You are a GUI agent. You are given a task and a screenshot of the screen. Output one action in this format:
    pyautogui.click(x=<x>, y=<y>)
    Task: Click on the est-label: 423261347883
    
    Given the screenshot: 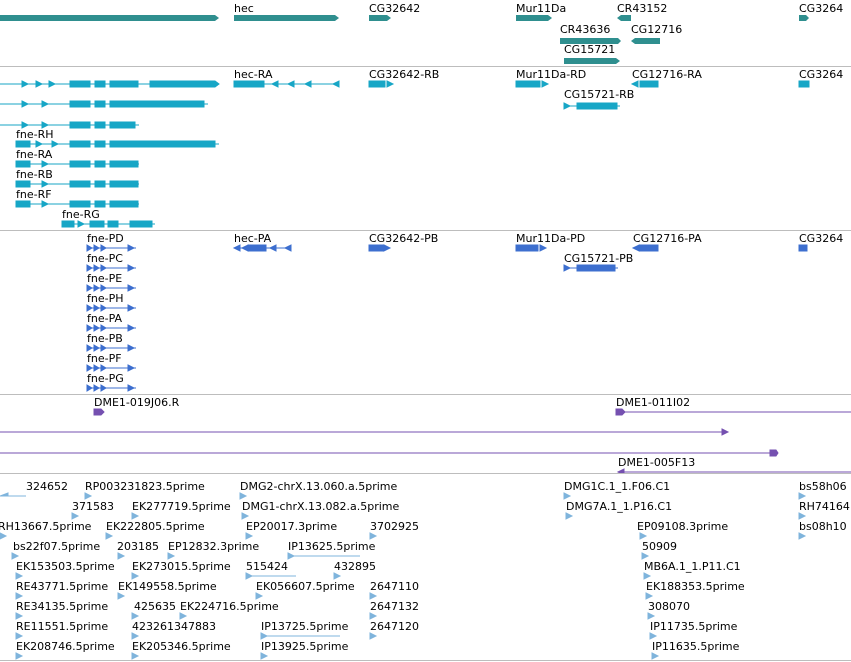 What is the action you would take?
    pyautogui.click(x=174, y=626)
    